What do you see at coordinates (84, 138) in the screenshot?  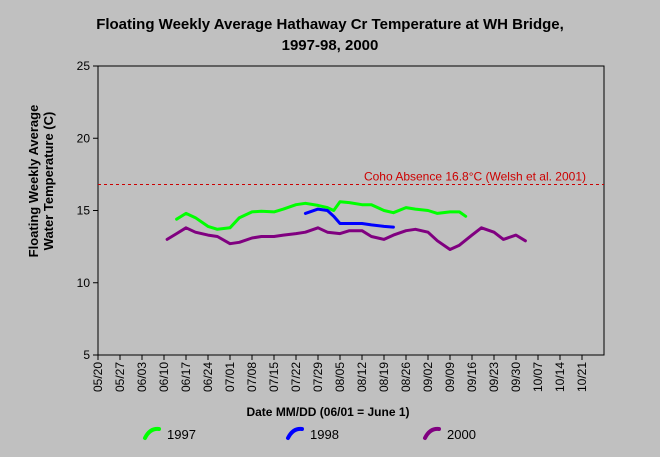 I see `y-tick-label: 20` at bounding box center [84, 138].